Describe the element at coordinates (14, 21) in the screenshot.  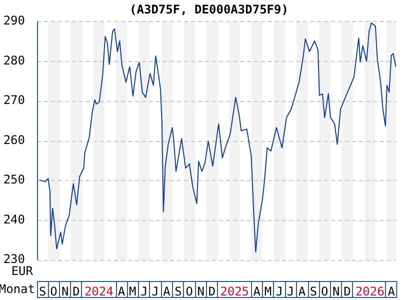
I see `y-tick-label: 290` at that location.